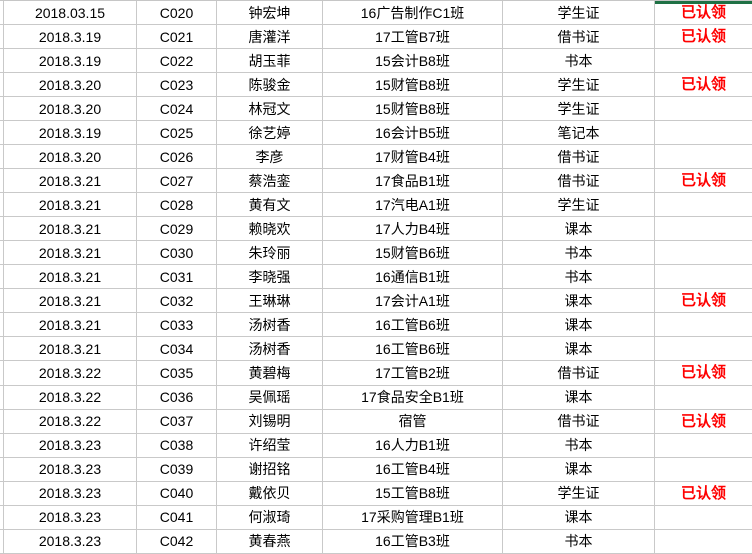 Image resolution: width=752 pixels, height=554 pixels. I want to click on cell-class: 16工管B3班, so click(413, 541).